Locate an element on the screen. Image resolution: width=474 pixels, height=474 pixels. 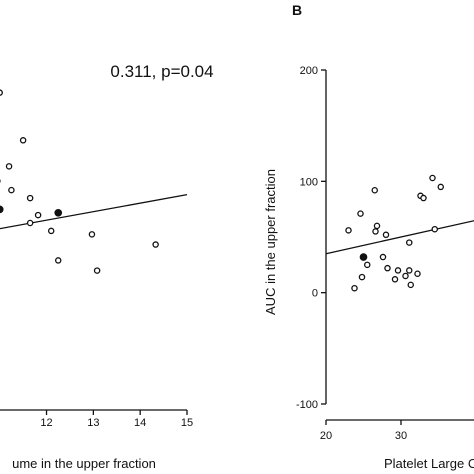
panel-a-annotation: 0.311, p=0.04 is located at coordinates (161, 71).